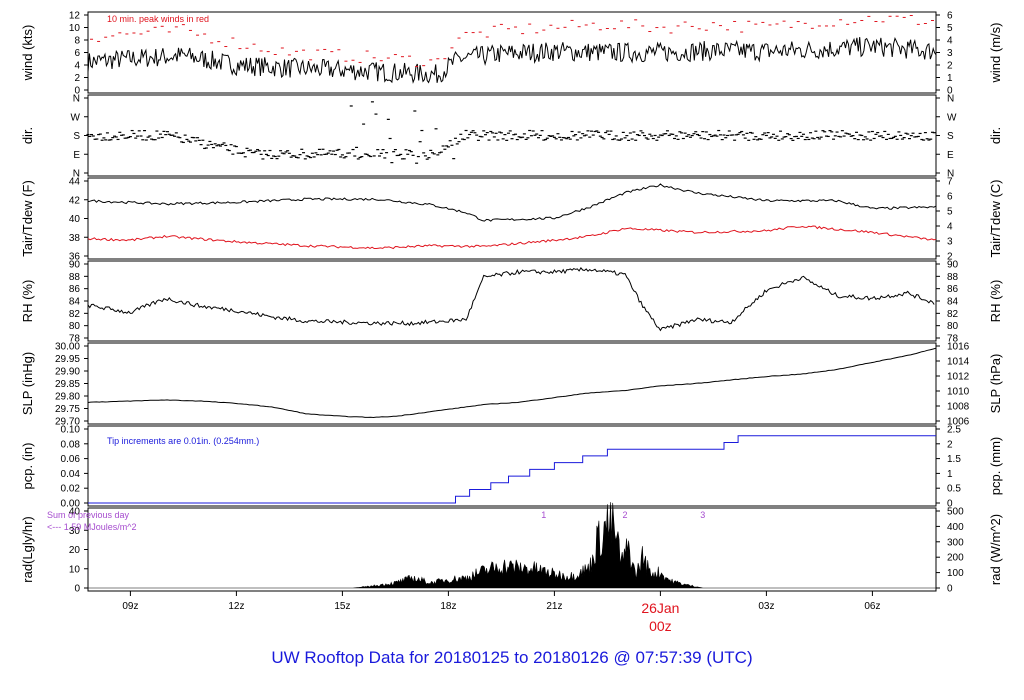  I want to click on right-tick-label: N, so click(950, 99).